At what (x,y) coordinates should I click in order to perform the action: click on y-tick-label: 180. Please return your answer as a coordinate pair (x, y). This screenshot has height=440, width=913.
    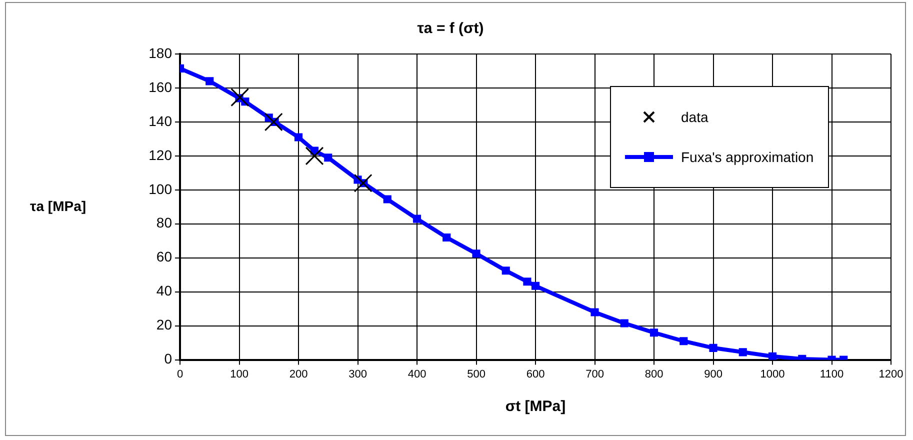
    Looking at the image, I should click on (160, 52).